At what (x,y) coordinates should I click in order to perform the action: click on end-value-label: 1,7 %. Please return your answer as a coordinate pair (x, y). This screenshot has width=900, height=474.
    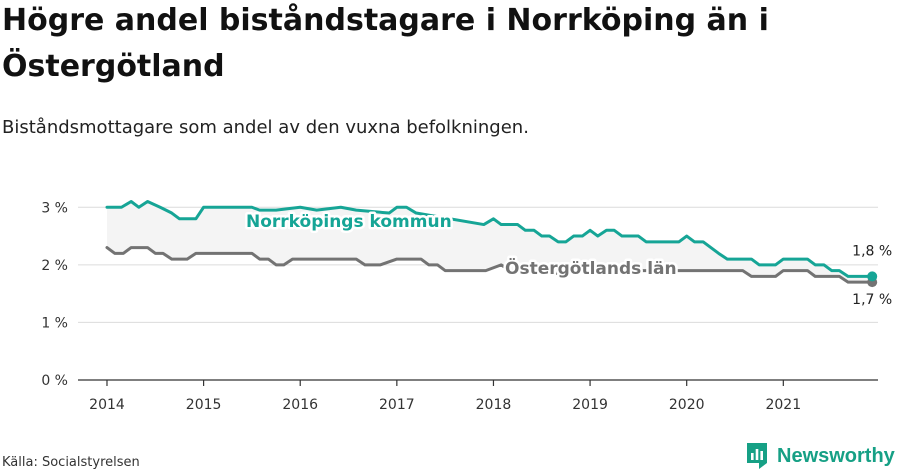
    Looking at the image, I should click on (872, 300).